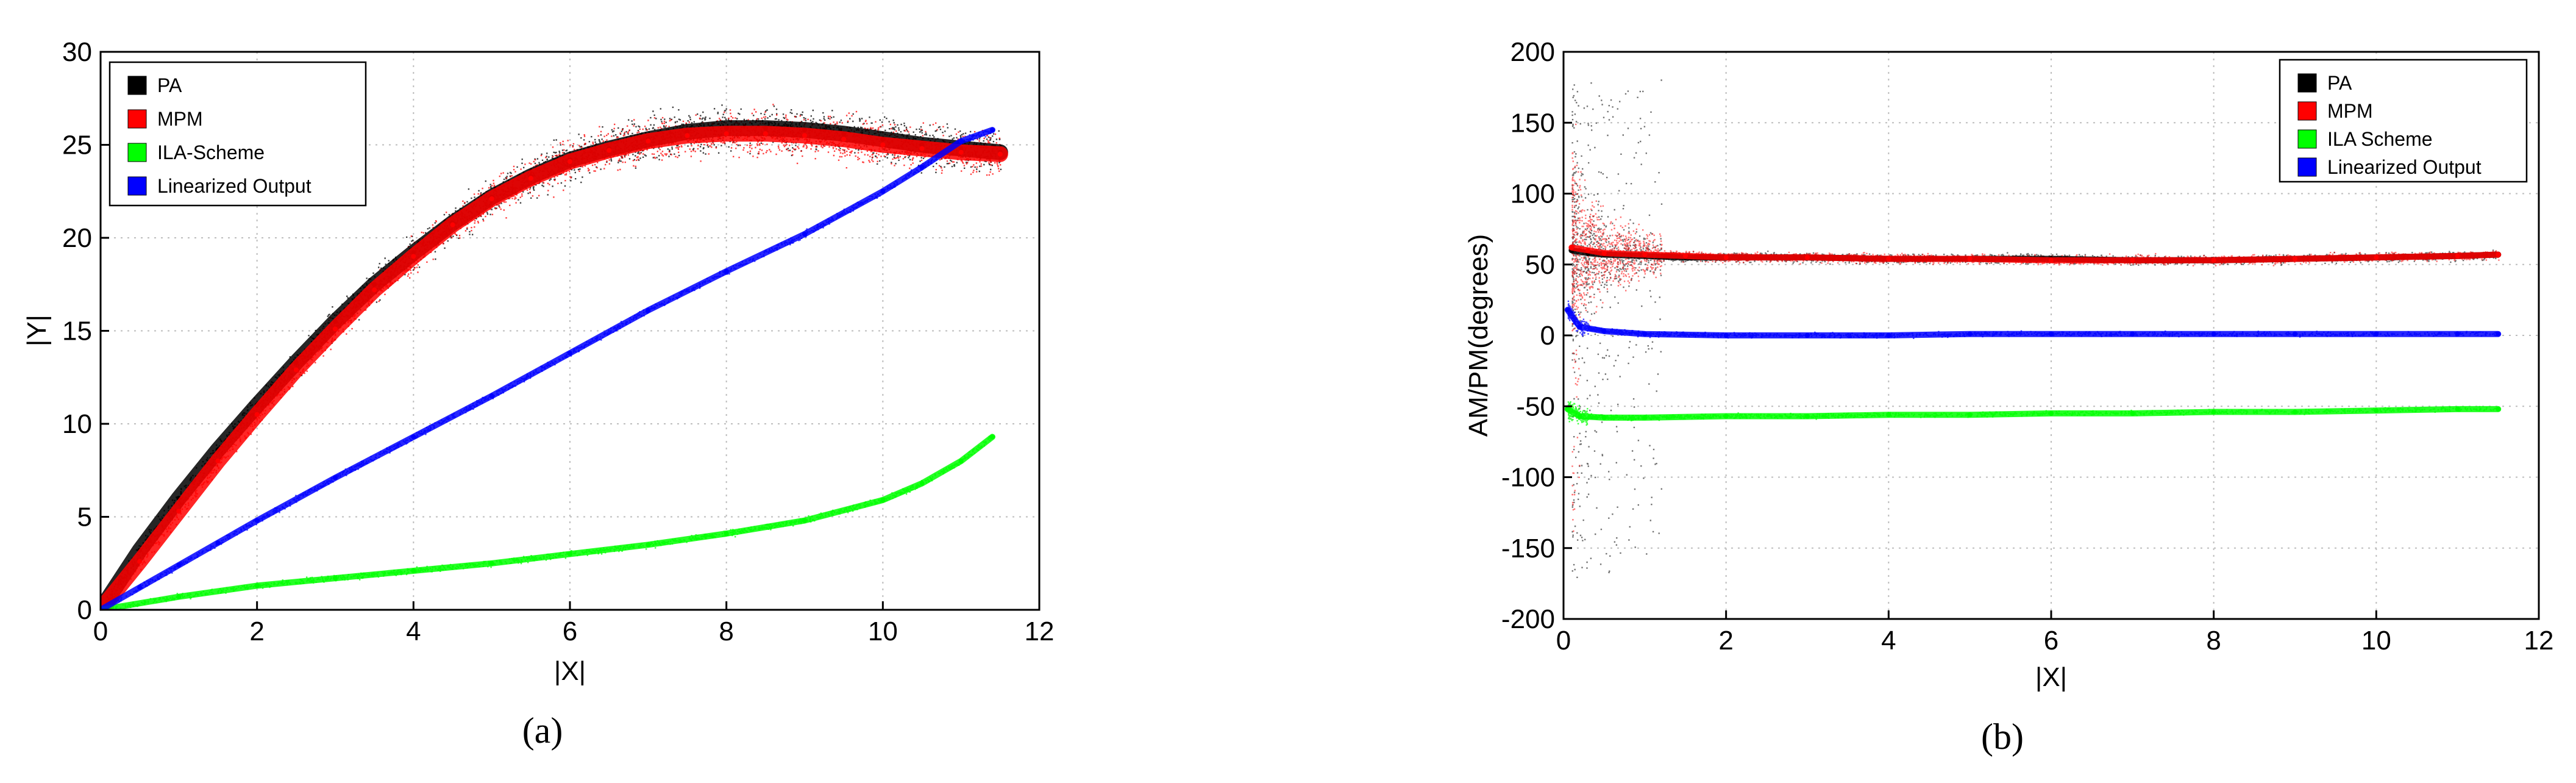 Image resolution: width=2576 pixels, height=783 pixels. Describe the element at coordinates (2403, 121) in the screenshot. I see `chart-b-legend-box` at that location.